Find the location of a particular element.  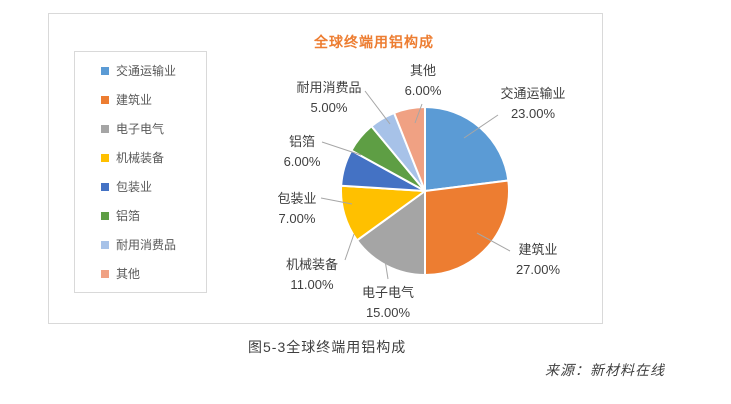

pie-label-name: 其他 is located at coordinates (422, 70).